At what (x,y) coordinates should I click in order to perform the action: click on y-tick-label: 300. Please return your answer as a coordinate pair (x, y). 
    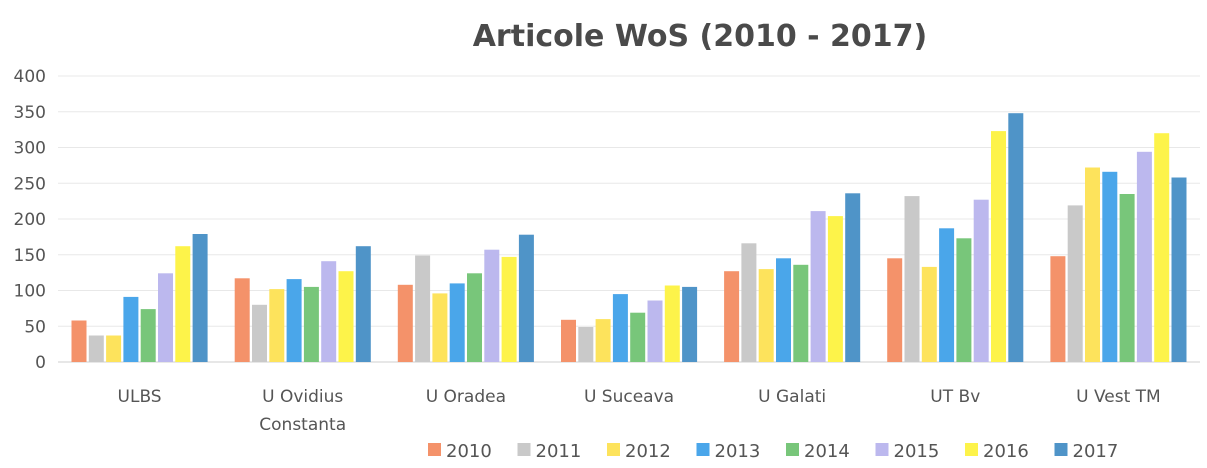
    Looking at the image, I should click on (30, 149).